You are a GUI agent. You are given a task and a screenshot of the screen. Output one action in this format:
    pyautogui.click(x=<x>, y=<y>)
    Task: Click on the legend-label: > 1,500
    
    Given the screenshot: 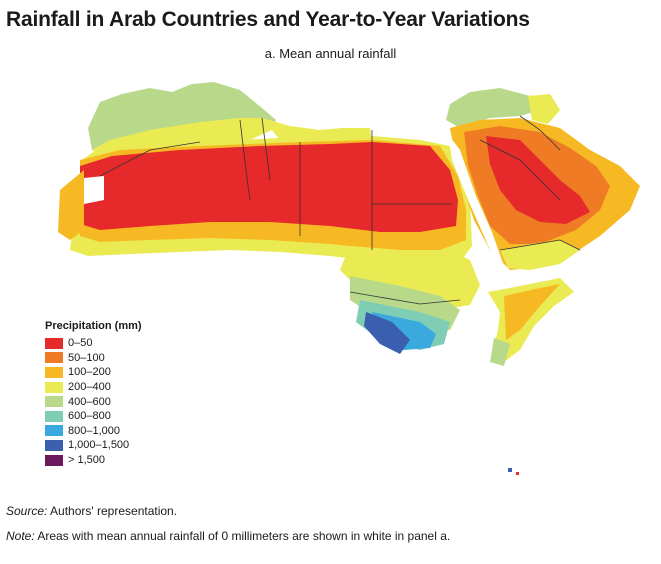 What is the action you would take?
    pyautogui.click(x=87, y=460)
    